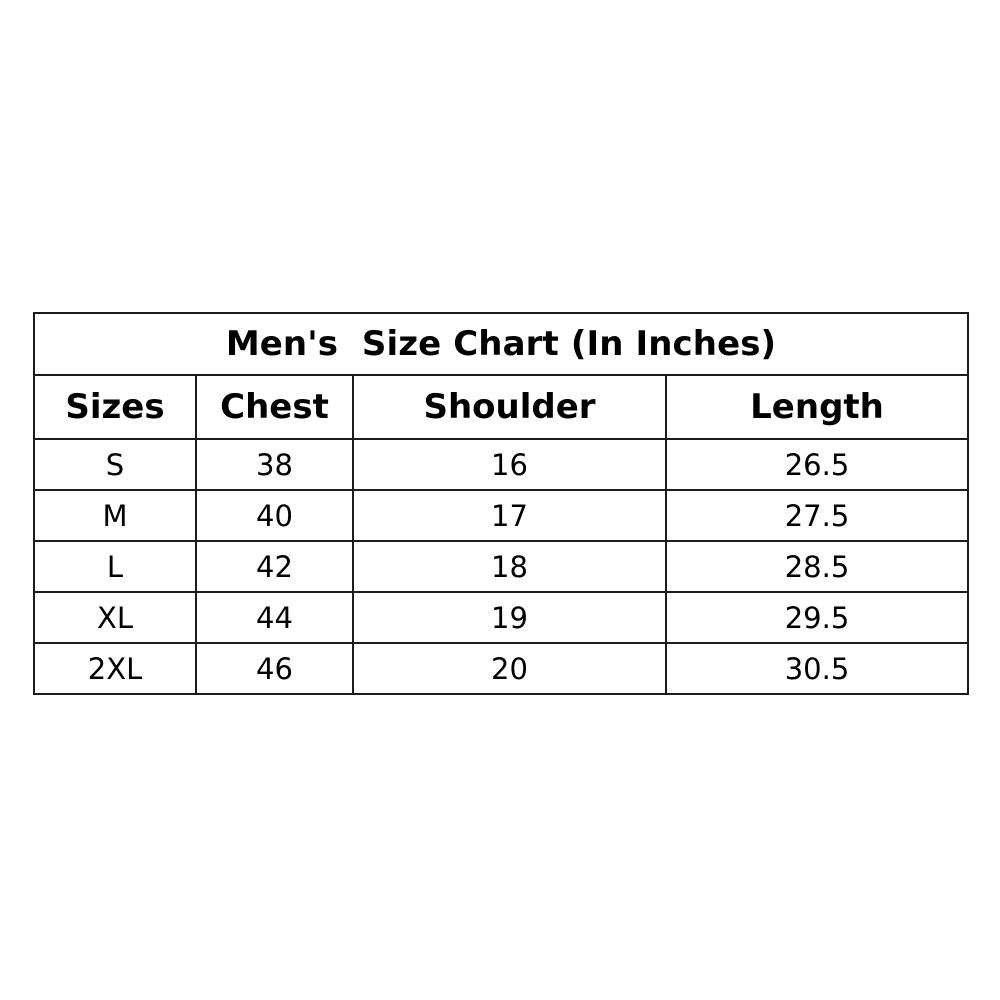  I want to click on cell-chest: 40, so click(274, 515).